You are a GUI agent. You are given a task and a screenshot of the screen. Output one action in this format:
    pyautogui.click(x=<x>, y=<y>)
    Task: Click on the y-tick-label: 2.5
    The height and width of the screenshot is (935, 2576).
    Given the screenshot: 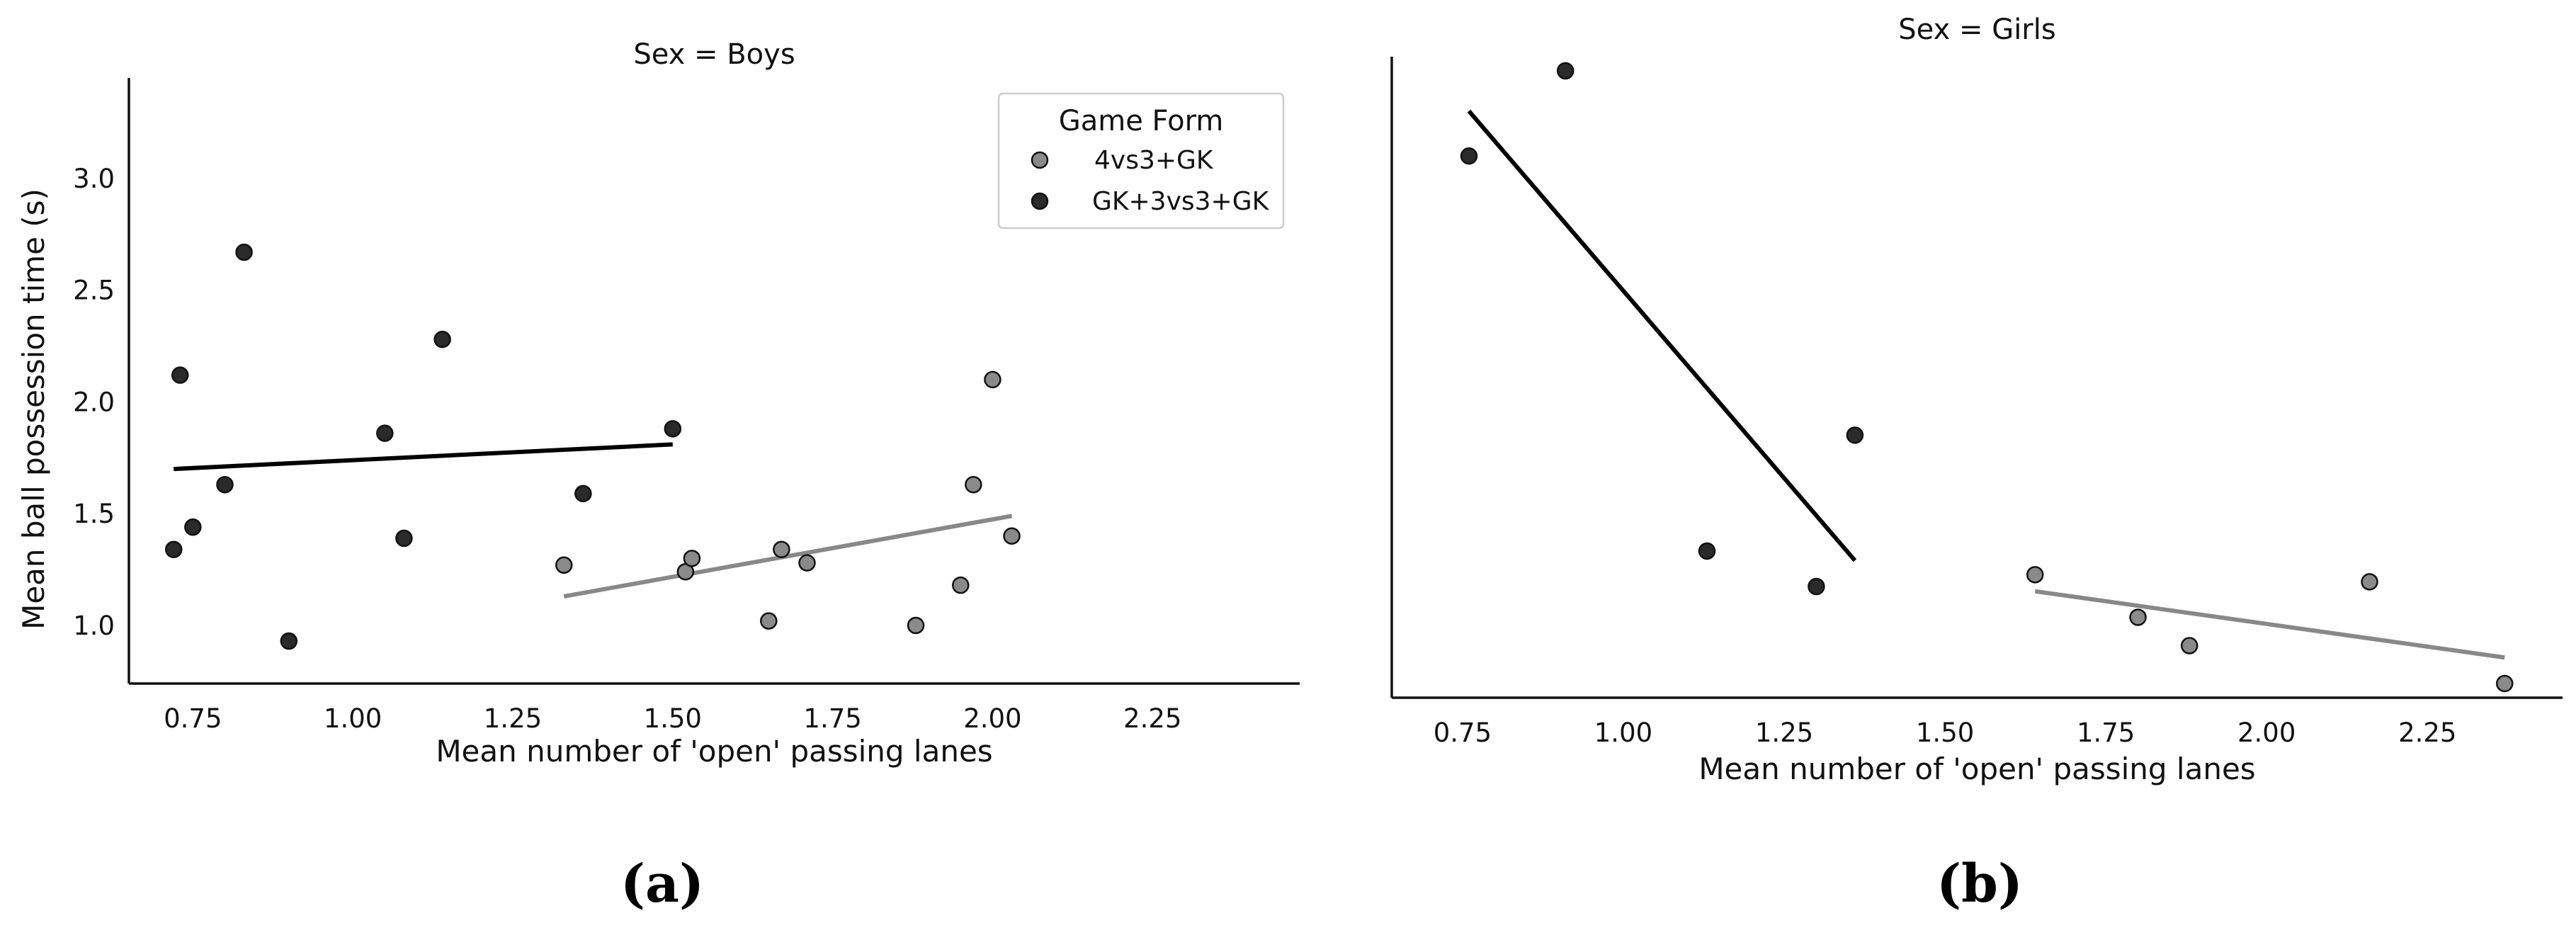 What is the action you would take?
    pyautogui.click(x=94, y=291)
    